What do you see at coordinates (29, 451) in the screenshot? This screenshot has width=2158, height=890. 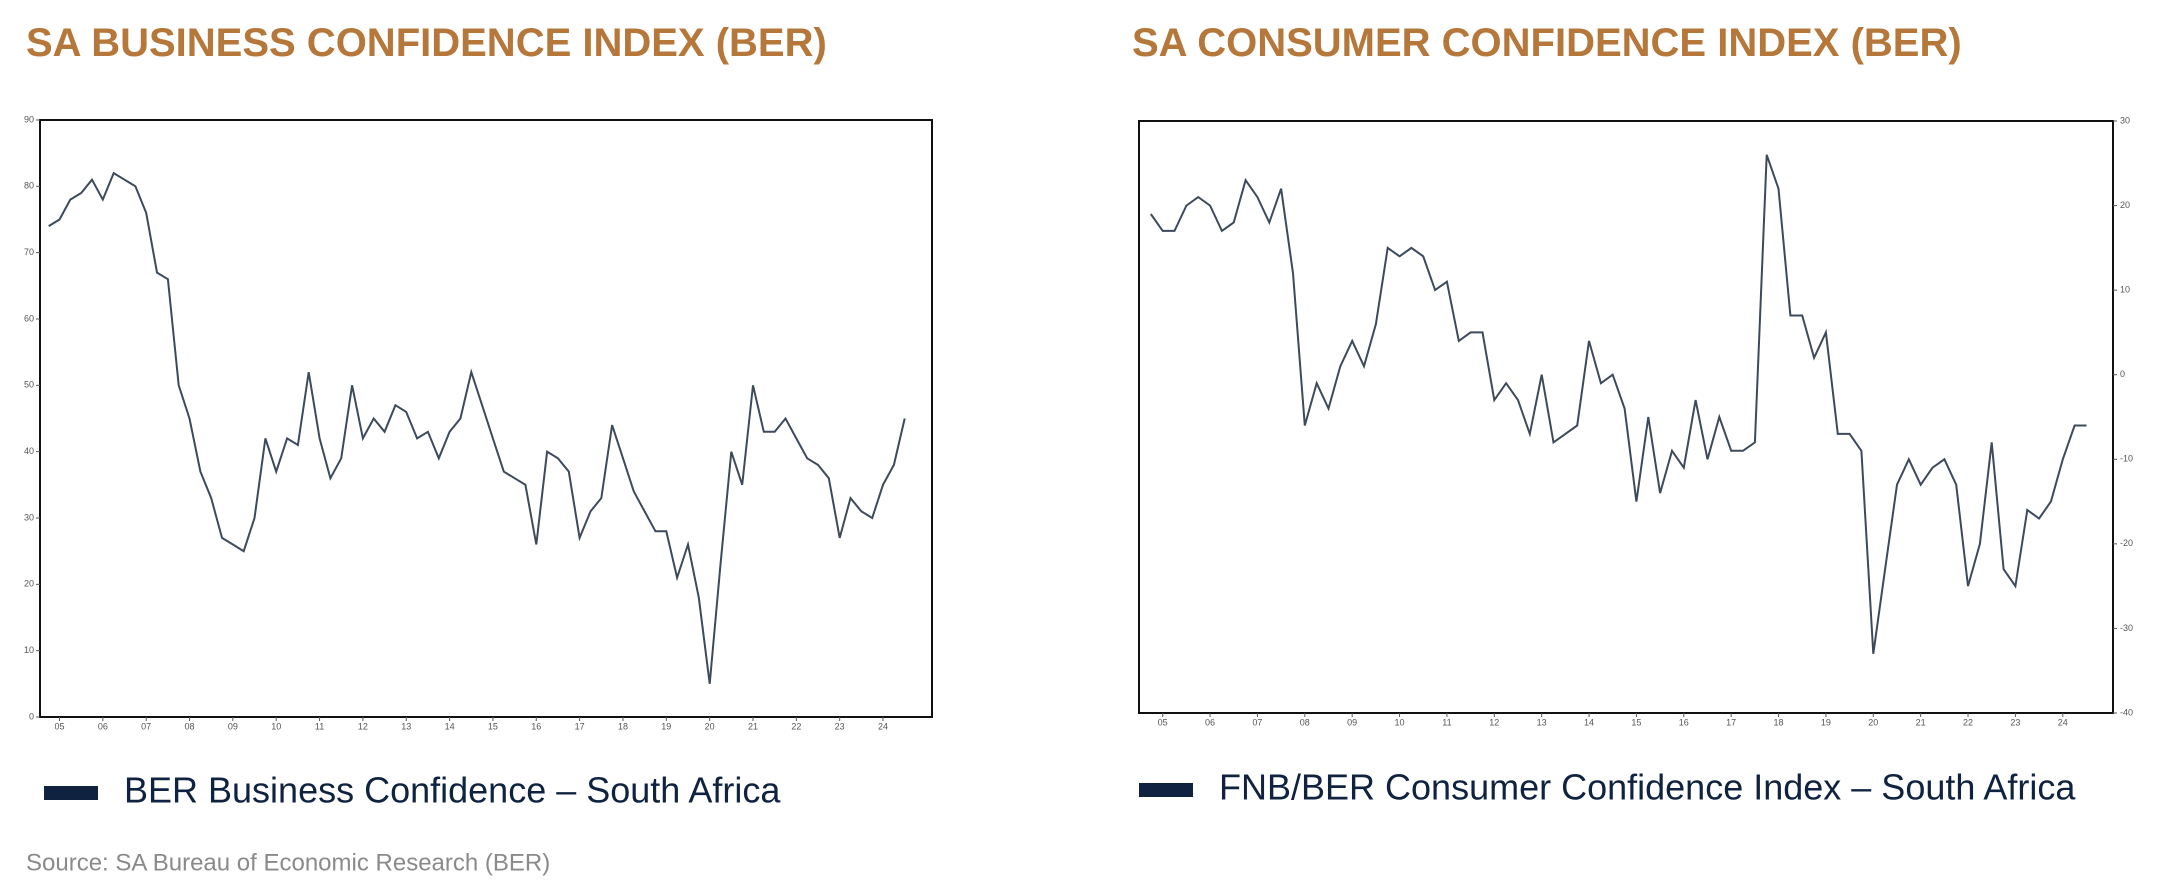 I see `y-tick-label: 40` at bounding box center [29, 451].